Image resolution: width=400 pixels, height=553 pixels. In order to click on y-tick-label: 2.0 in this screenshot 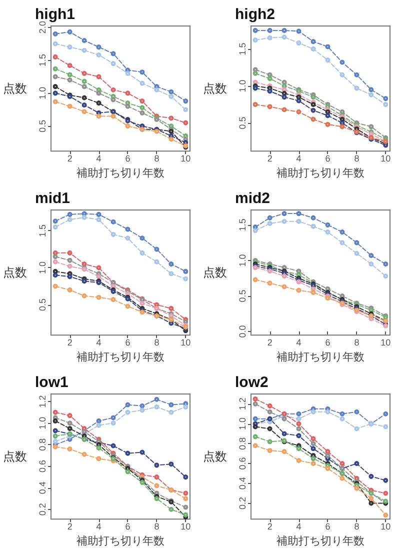, I will do `click(43, 27)`.